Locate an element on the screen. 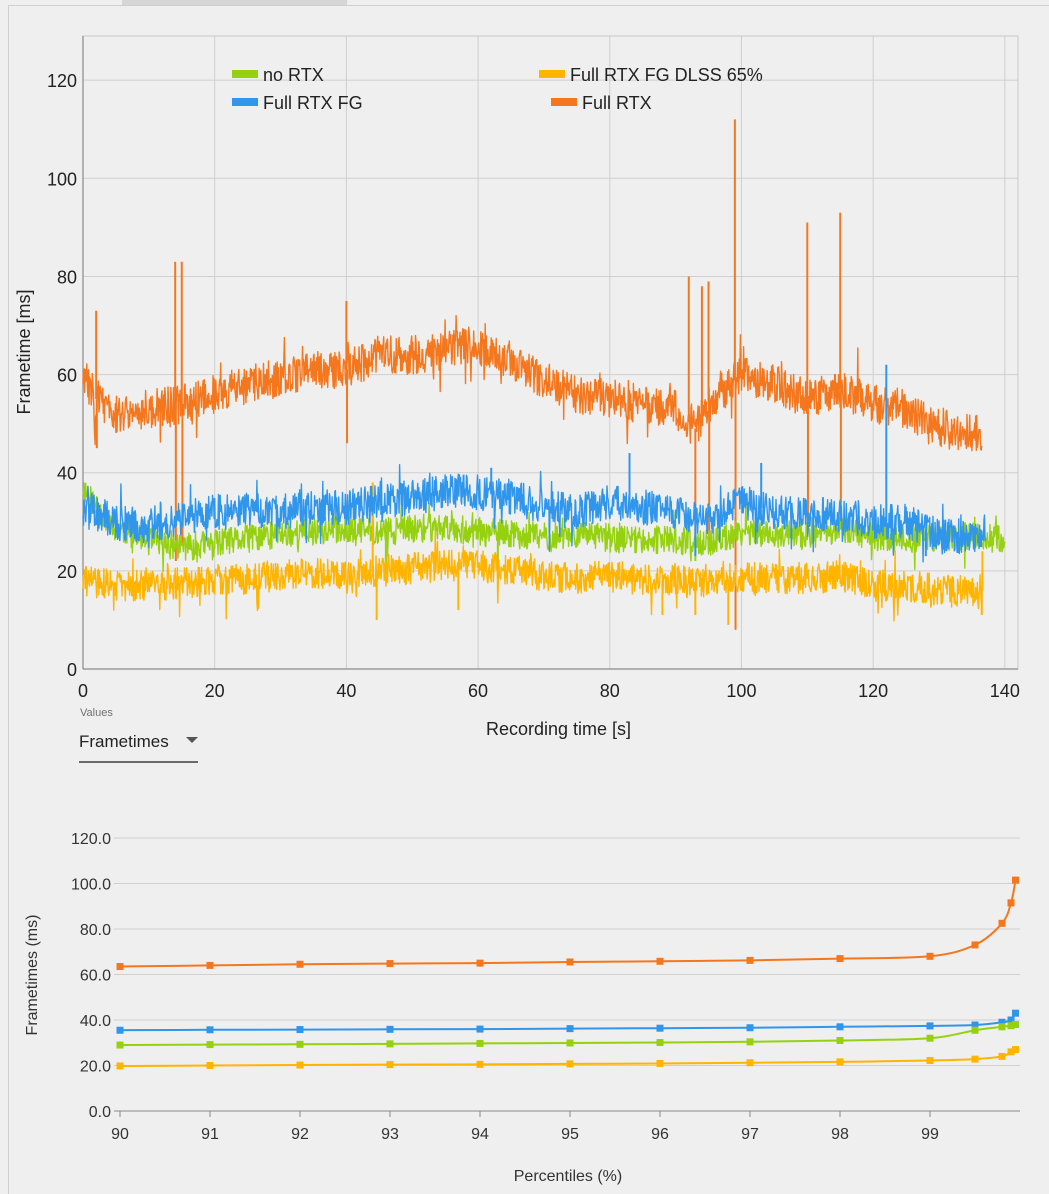 This screenshot has height=1194, width=1049. x-tick-label: 99 is located at coordinates (930, 1134).